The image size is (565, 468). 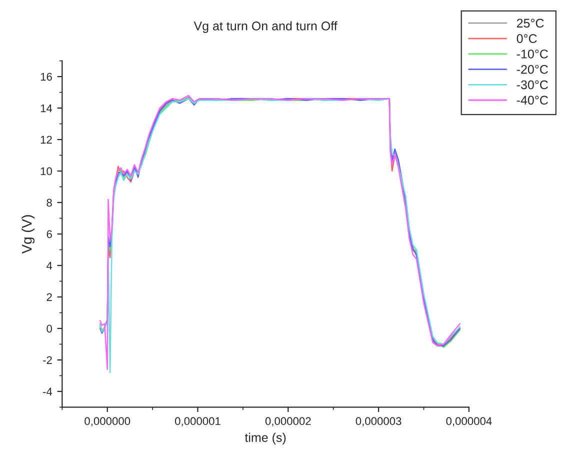 I want to click on y-tick-label: -2, so click(x=47, y=360).